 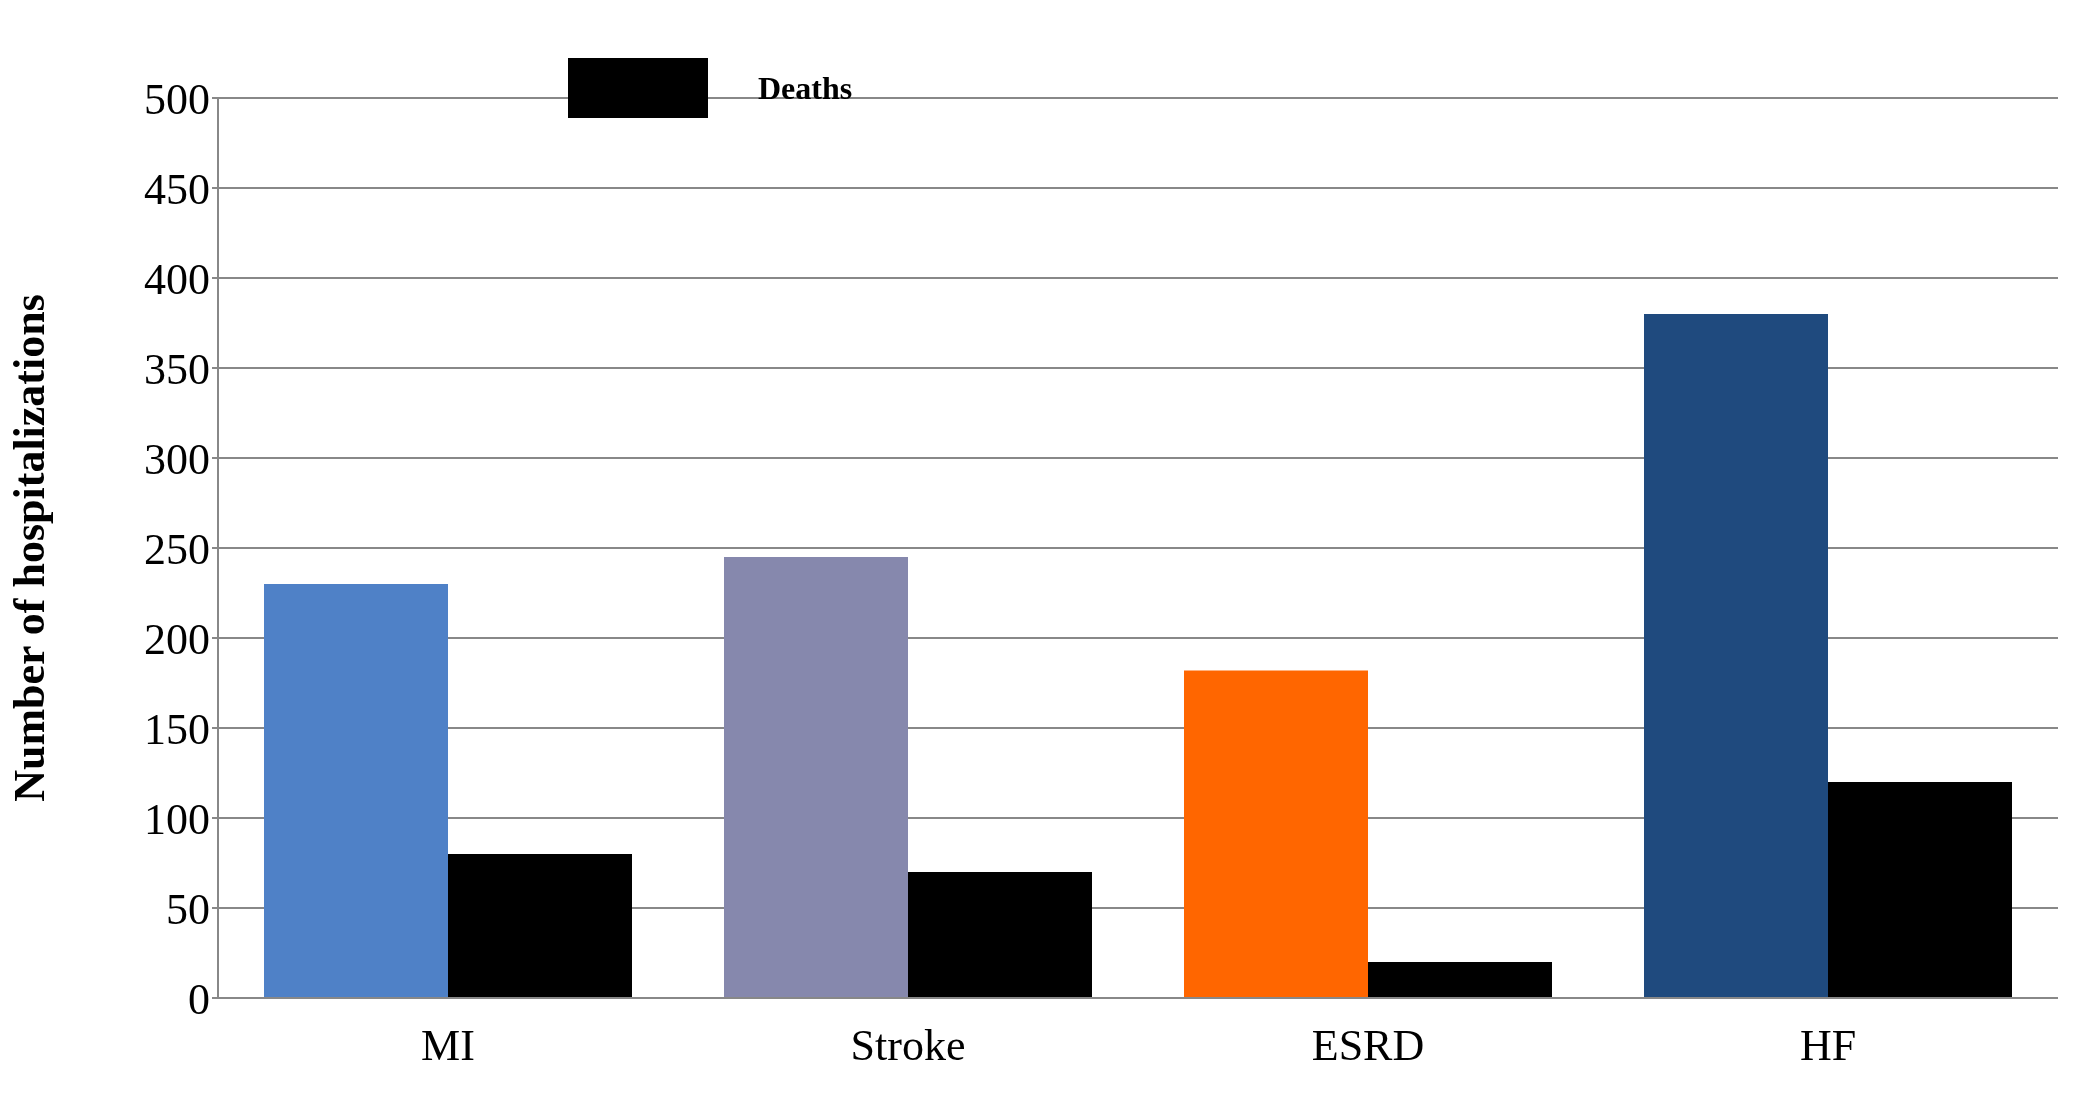 I want to click on x-tick-label: HF, so click(x=1828, y=1046).